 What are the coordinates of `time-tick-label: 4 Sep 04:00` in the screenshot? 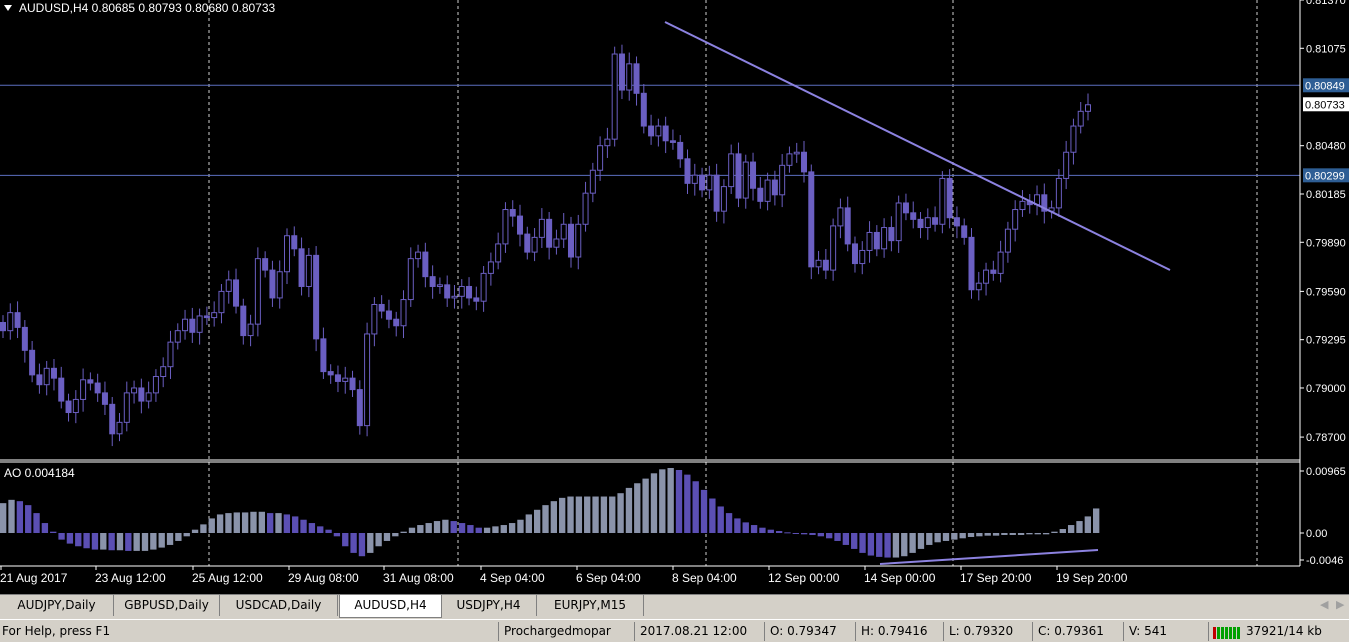 It's located at (512, 578).